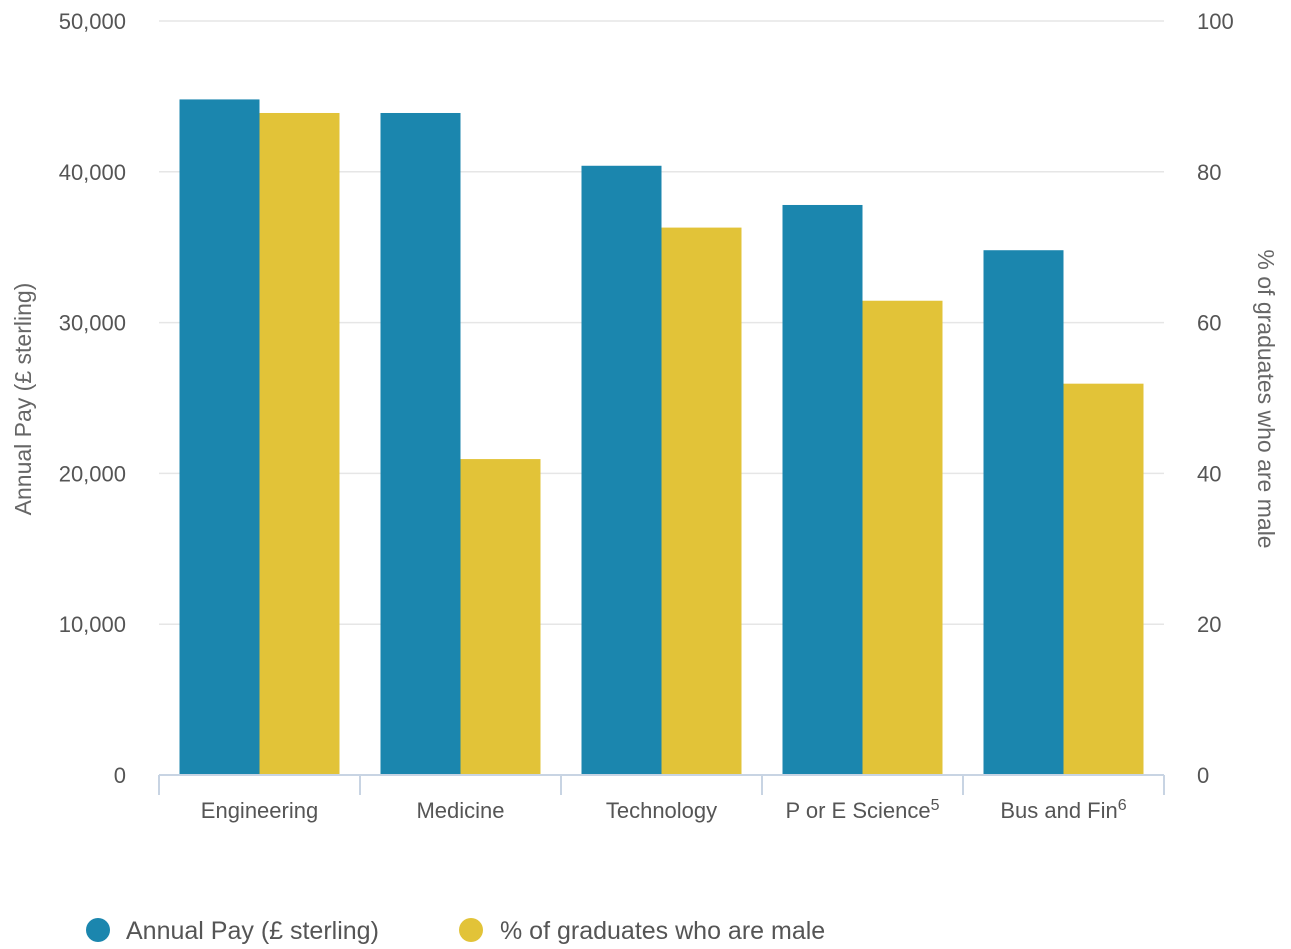 The height and width of the screenshot is (949, 1291). Describe the element at coordinates (862, 810) in the screenshot. I see `x-tick-label: P or E Science5` at that location.